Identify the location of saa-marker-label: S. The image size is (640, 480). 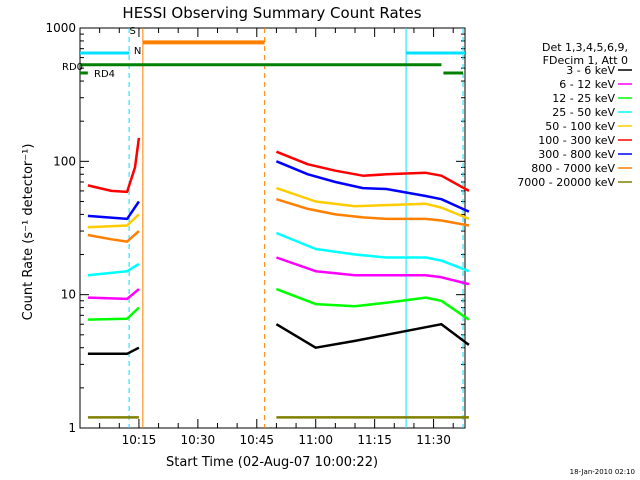
(133, 31).